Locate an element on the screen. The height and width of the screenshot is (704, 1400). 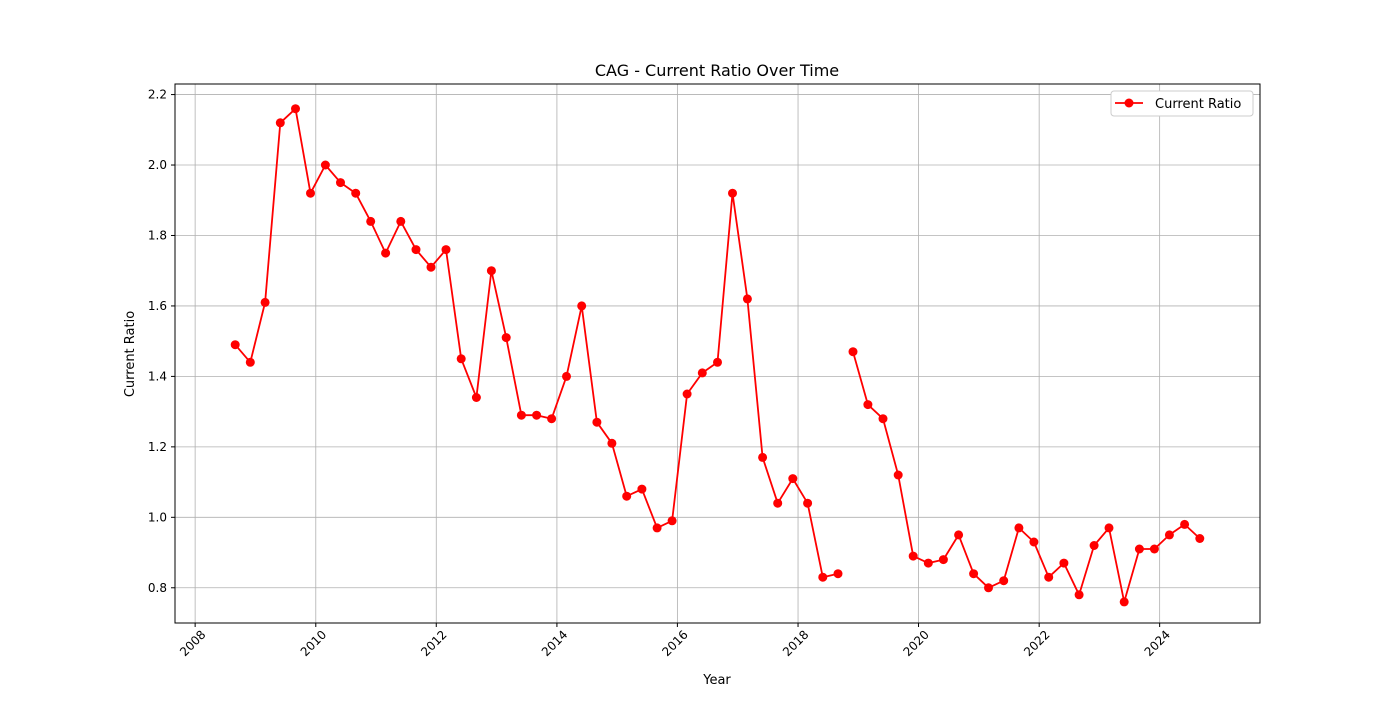
y-tick-label: 2.0 is located at coordinates (157, 165).